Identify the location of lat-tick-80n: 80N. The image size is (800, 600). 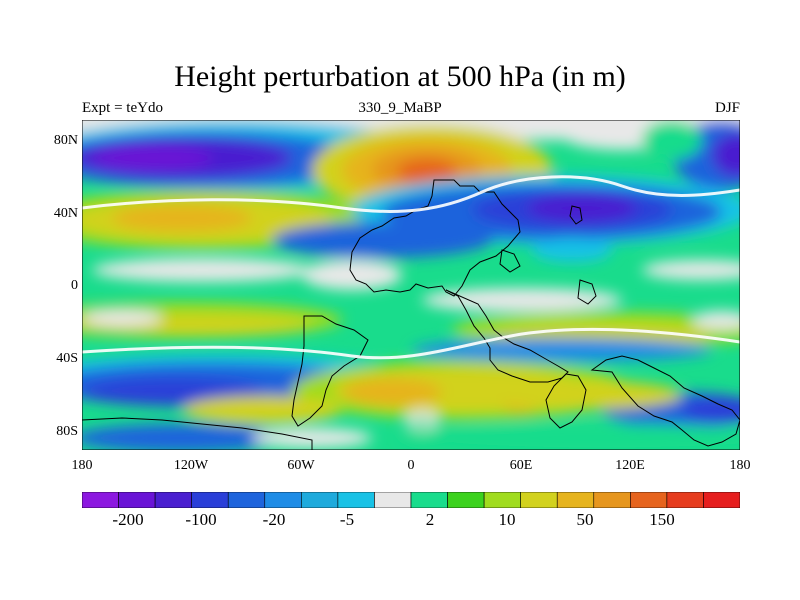
(65, 140).